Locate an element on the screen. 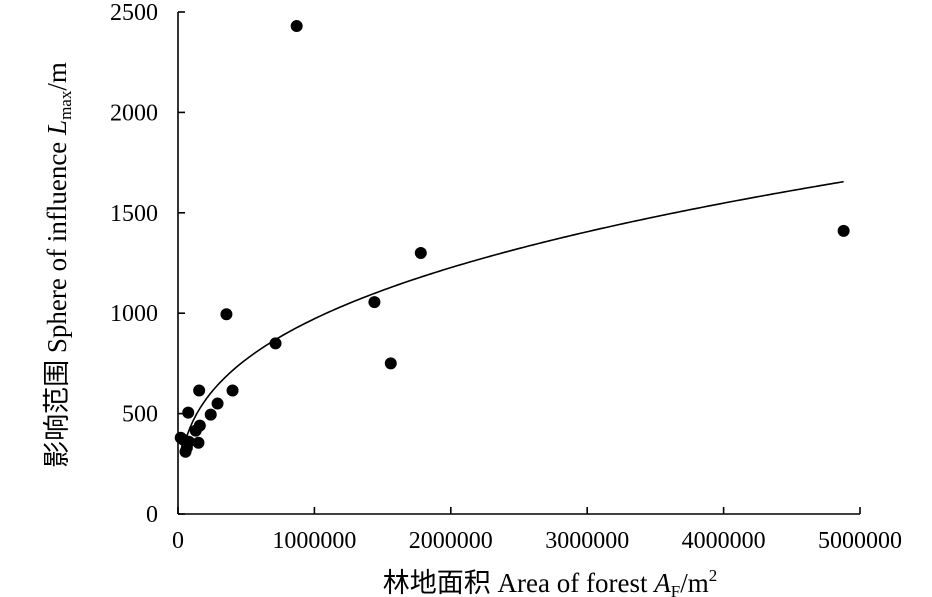 The image size is (932, 597). y-axis-title: 影响范围 Sphere of influence Lmax/m is located at coordinates (58, 265).